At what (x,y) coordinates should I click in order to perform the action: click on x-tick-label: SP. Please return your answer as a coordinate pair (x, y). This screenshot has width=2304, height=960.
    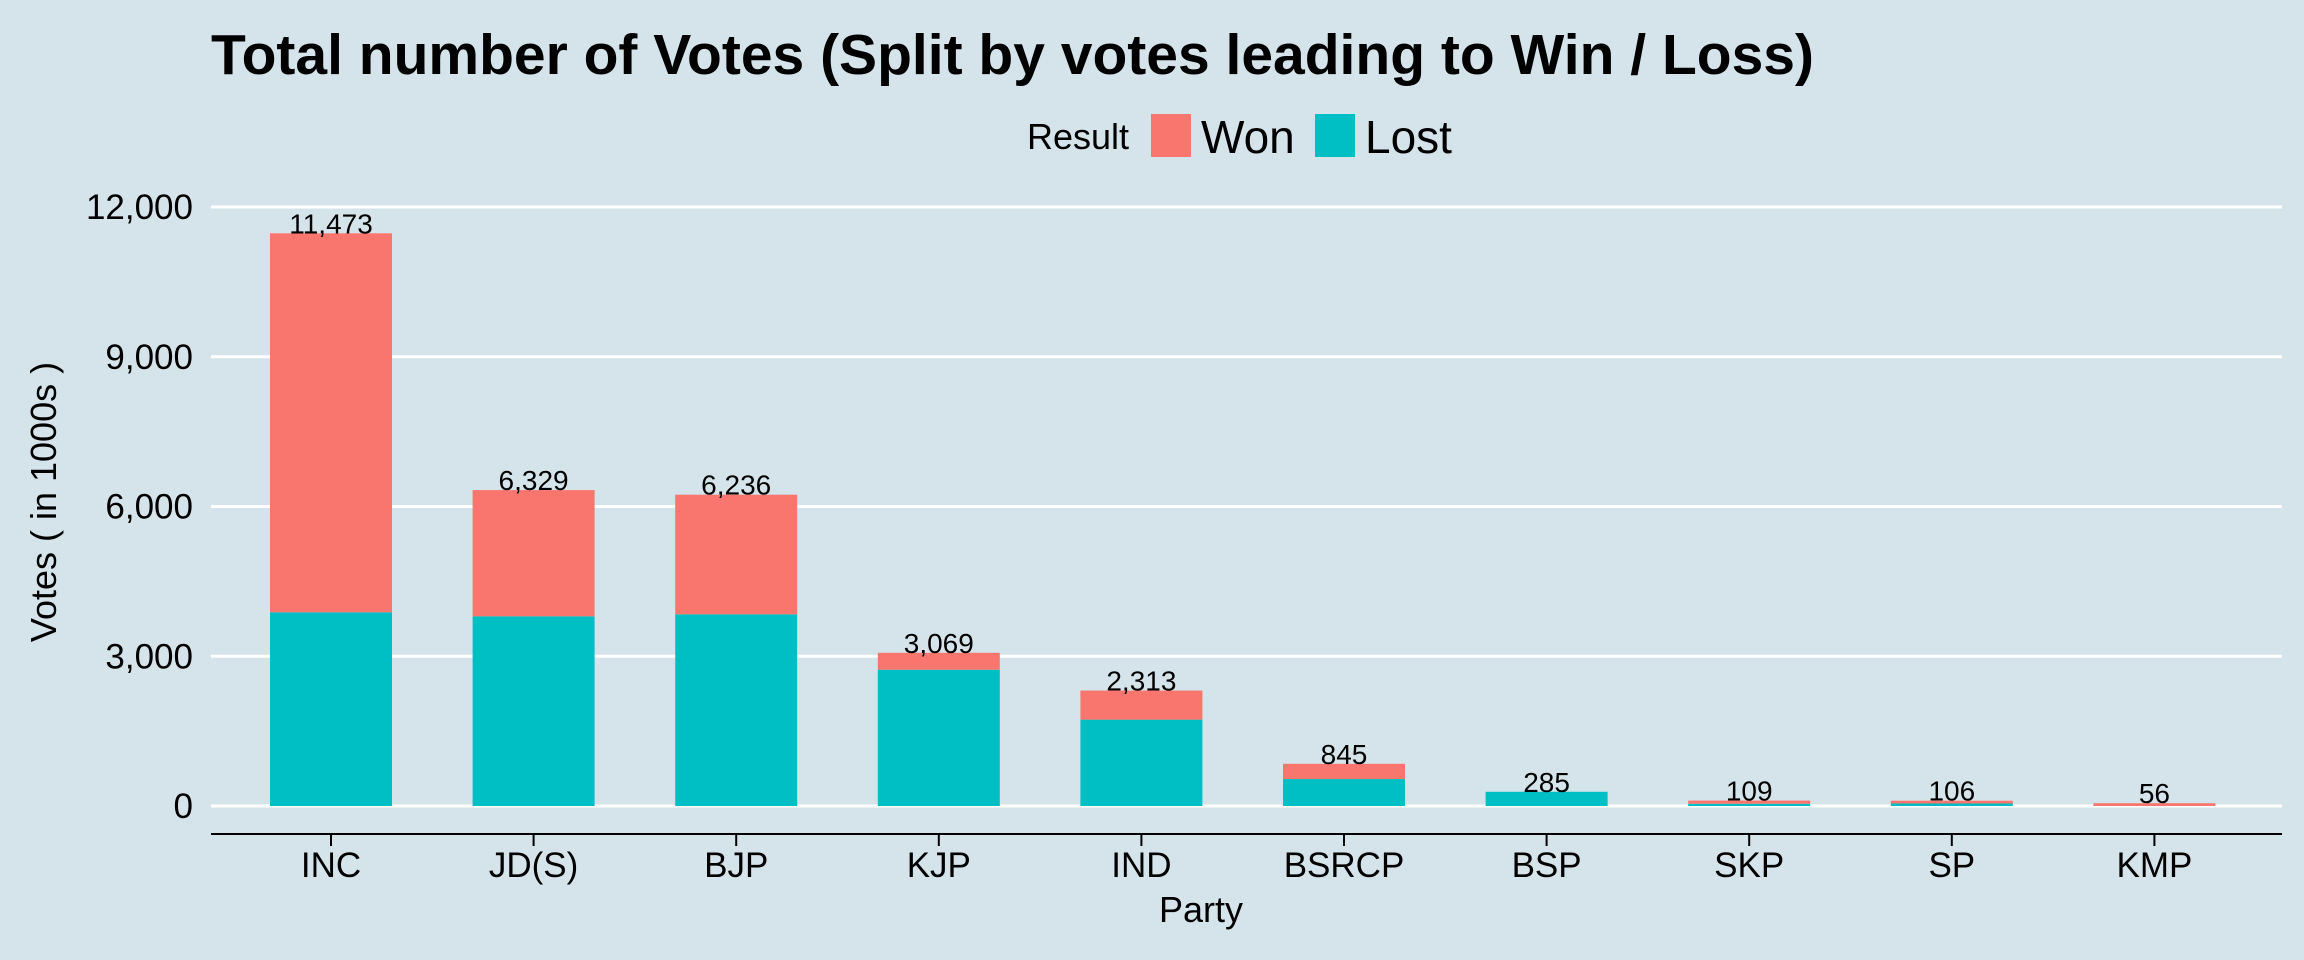
    Looking at the image, I should click on (1951, 865).